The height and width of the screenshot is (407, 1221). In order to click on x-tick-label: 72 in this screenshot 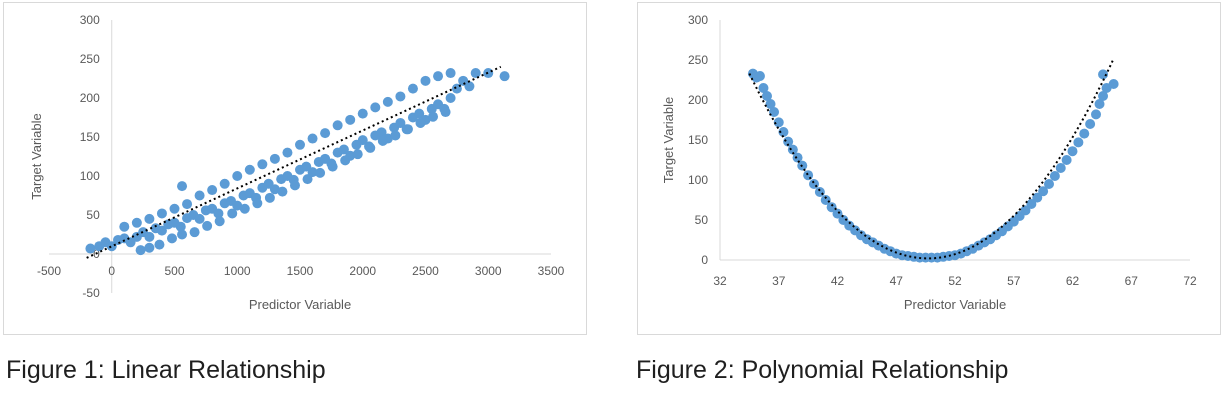, I will do `click(1190, 281)`.